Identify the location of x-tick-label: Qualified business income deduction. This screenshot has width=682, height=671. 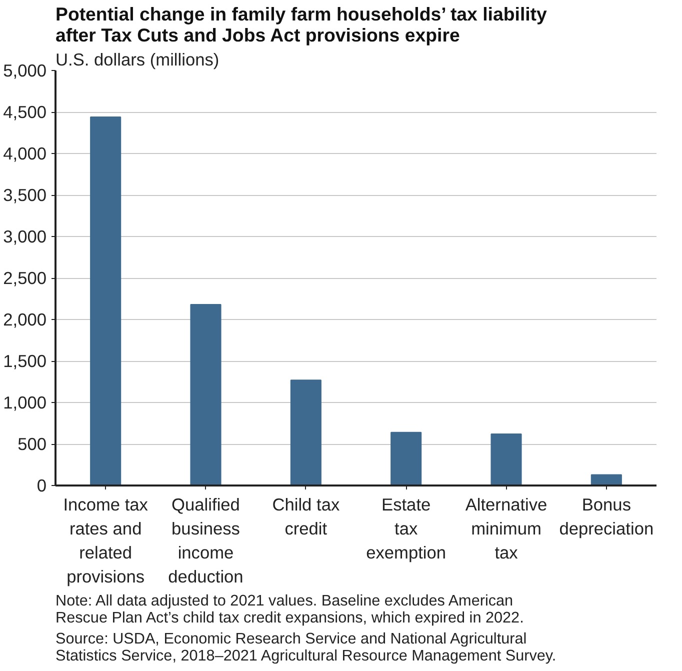
(206, 540).